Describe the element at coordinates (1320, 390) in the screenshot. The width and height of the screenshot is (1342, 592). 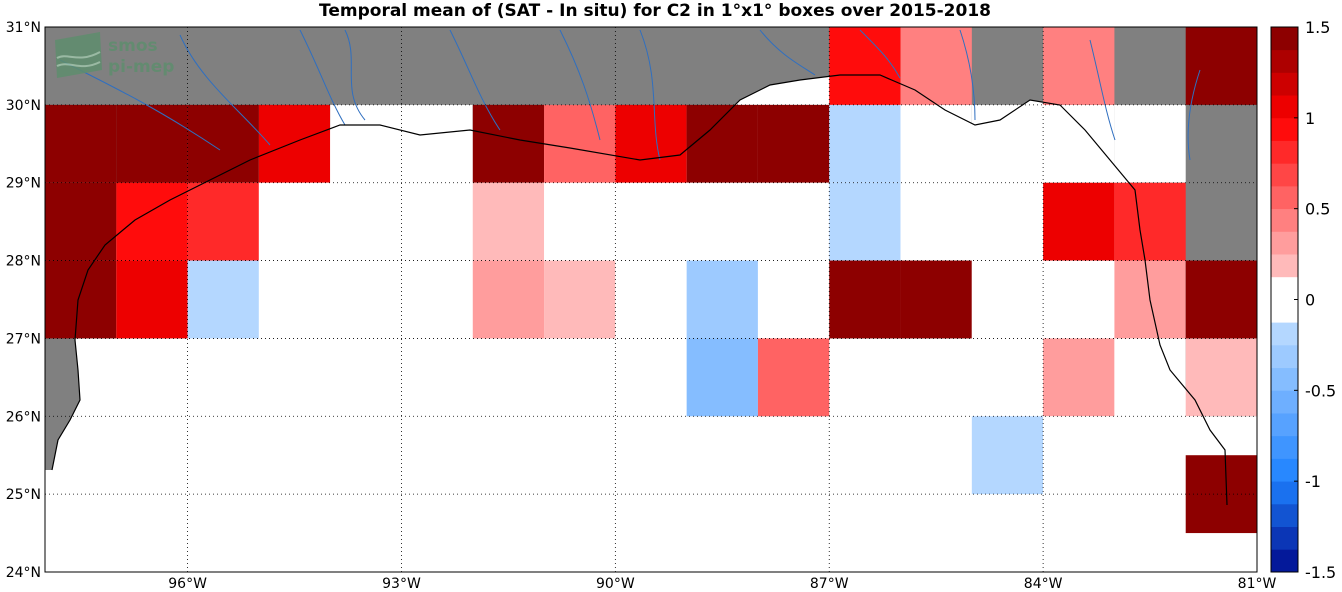
I see `colorbar-tick-label: -0.5` at that location.